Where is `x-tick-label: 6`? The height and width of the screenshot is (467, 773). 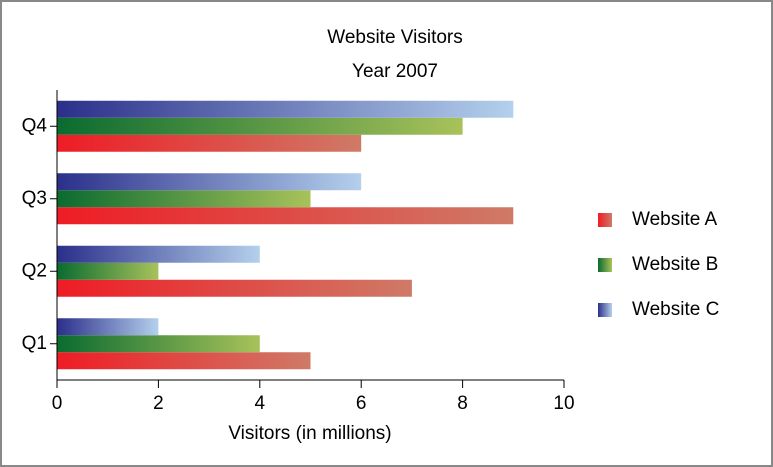
x-tick-label: 6 is located at coordinates (361, 403).